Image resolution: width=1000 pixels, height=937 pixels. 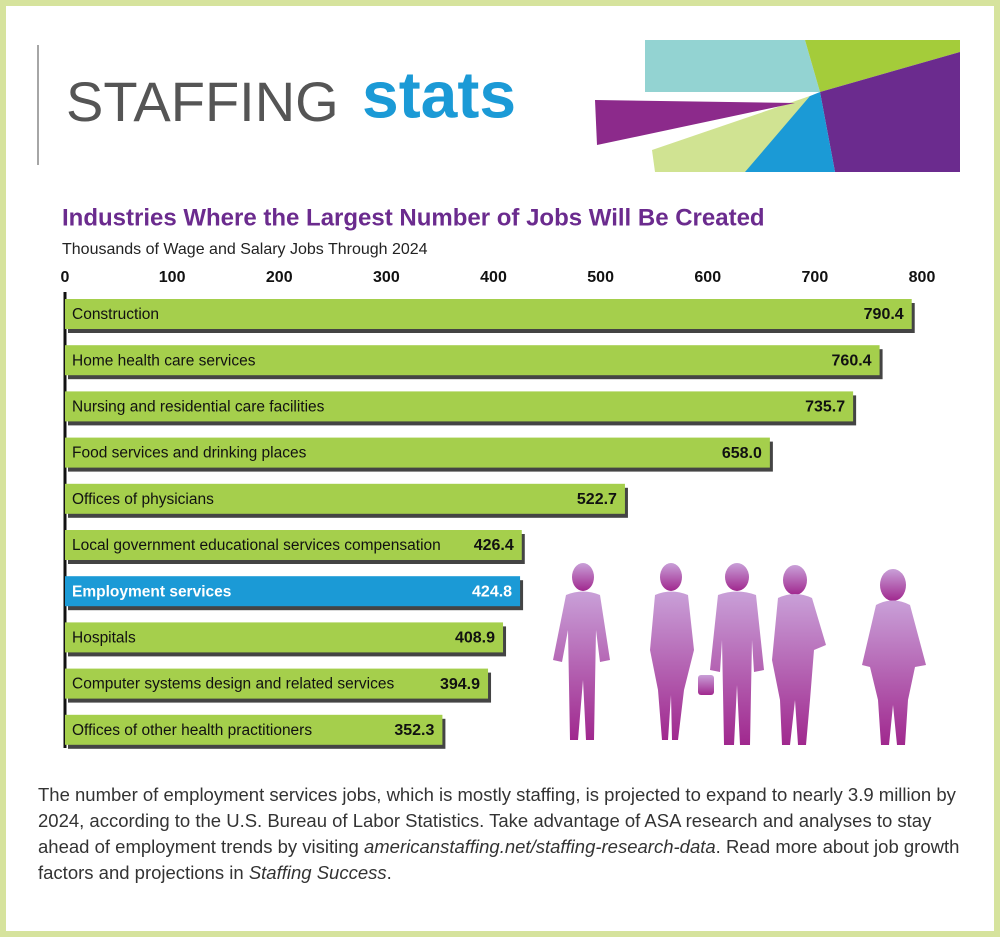 What do you see at coordinates (65, 277) in the screenshot?
I see `x-tick-label: 0` at bounding box center [65, 277].